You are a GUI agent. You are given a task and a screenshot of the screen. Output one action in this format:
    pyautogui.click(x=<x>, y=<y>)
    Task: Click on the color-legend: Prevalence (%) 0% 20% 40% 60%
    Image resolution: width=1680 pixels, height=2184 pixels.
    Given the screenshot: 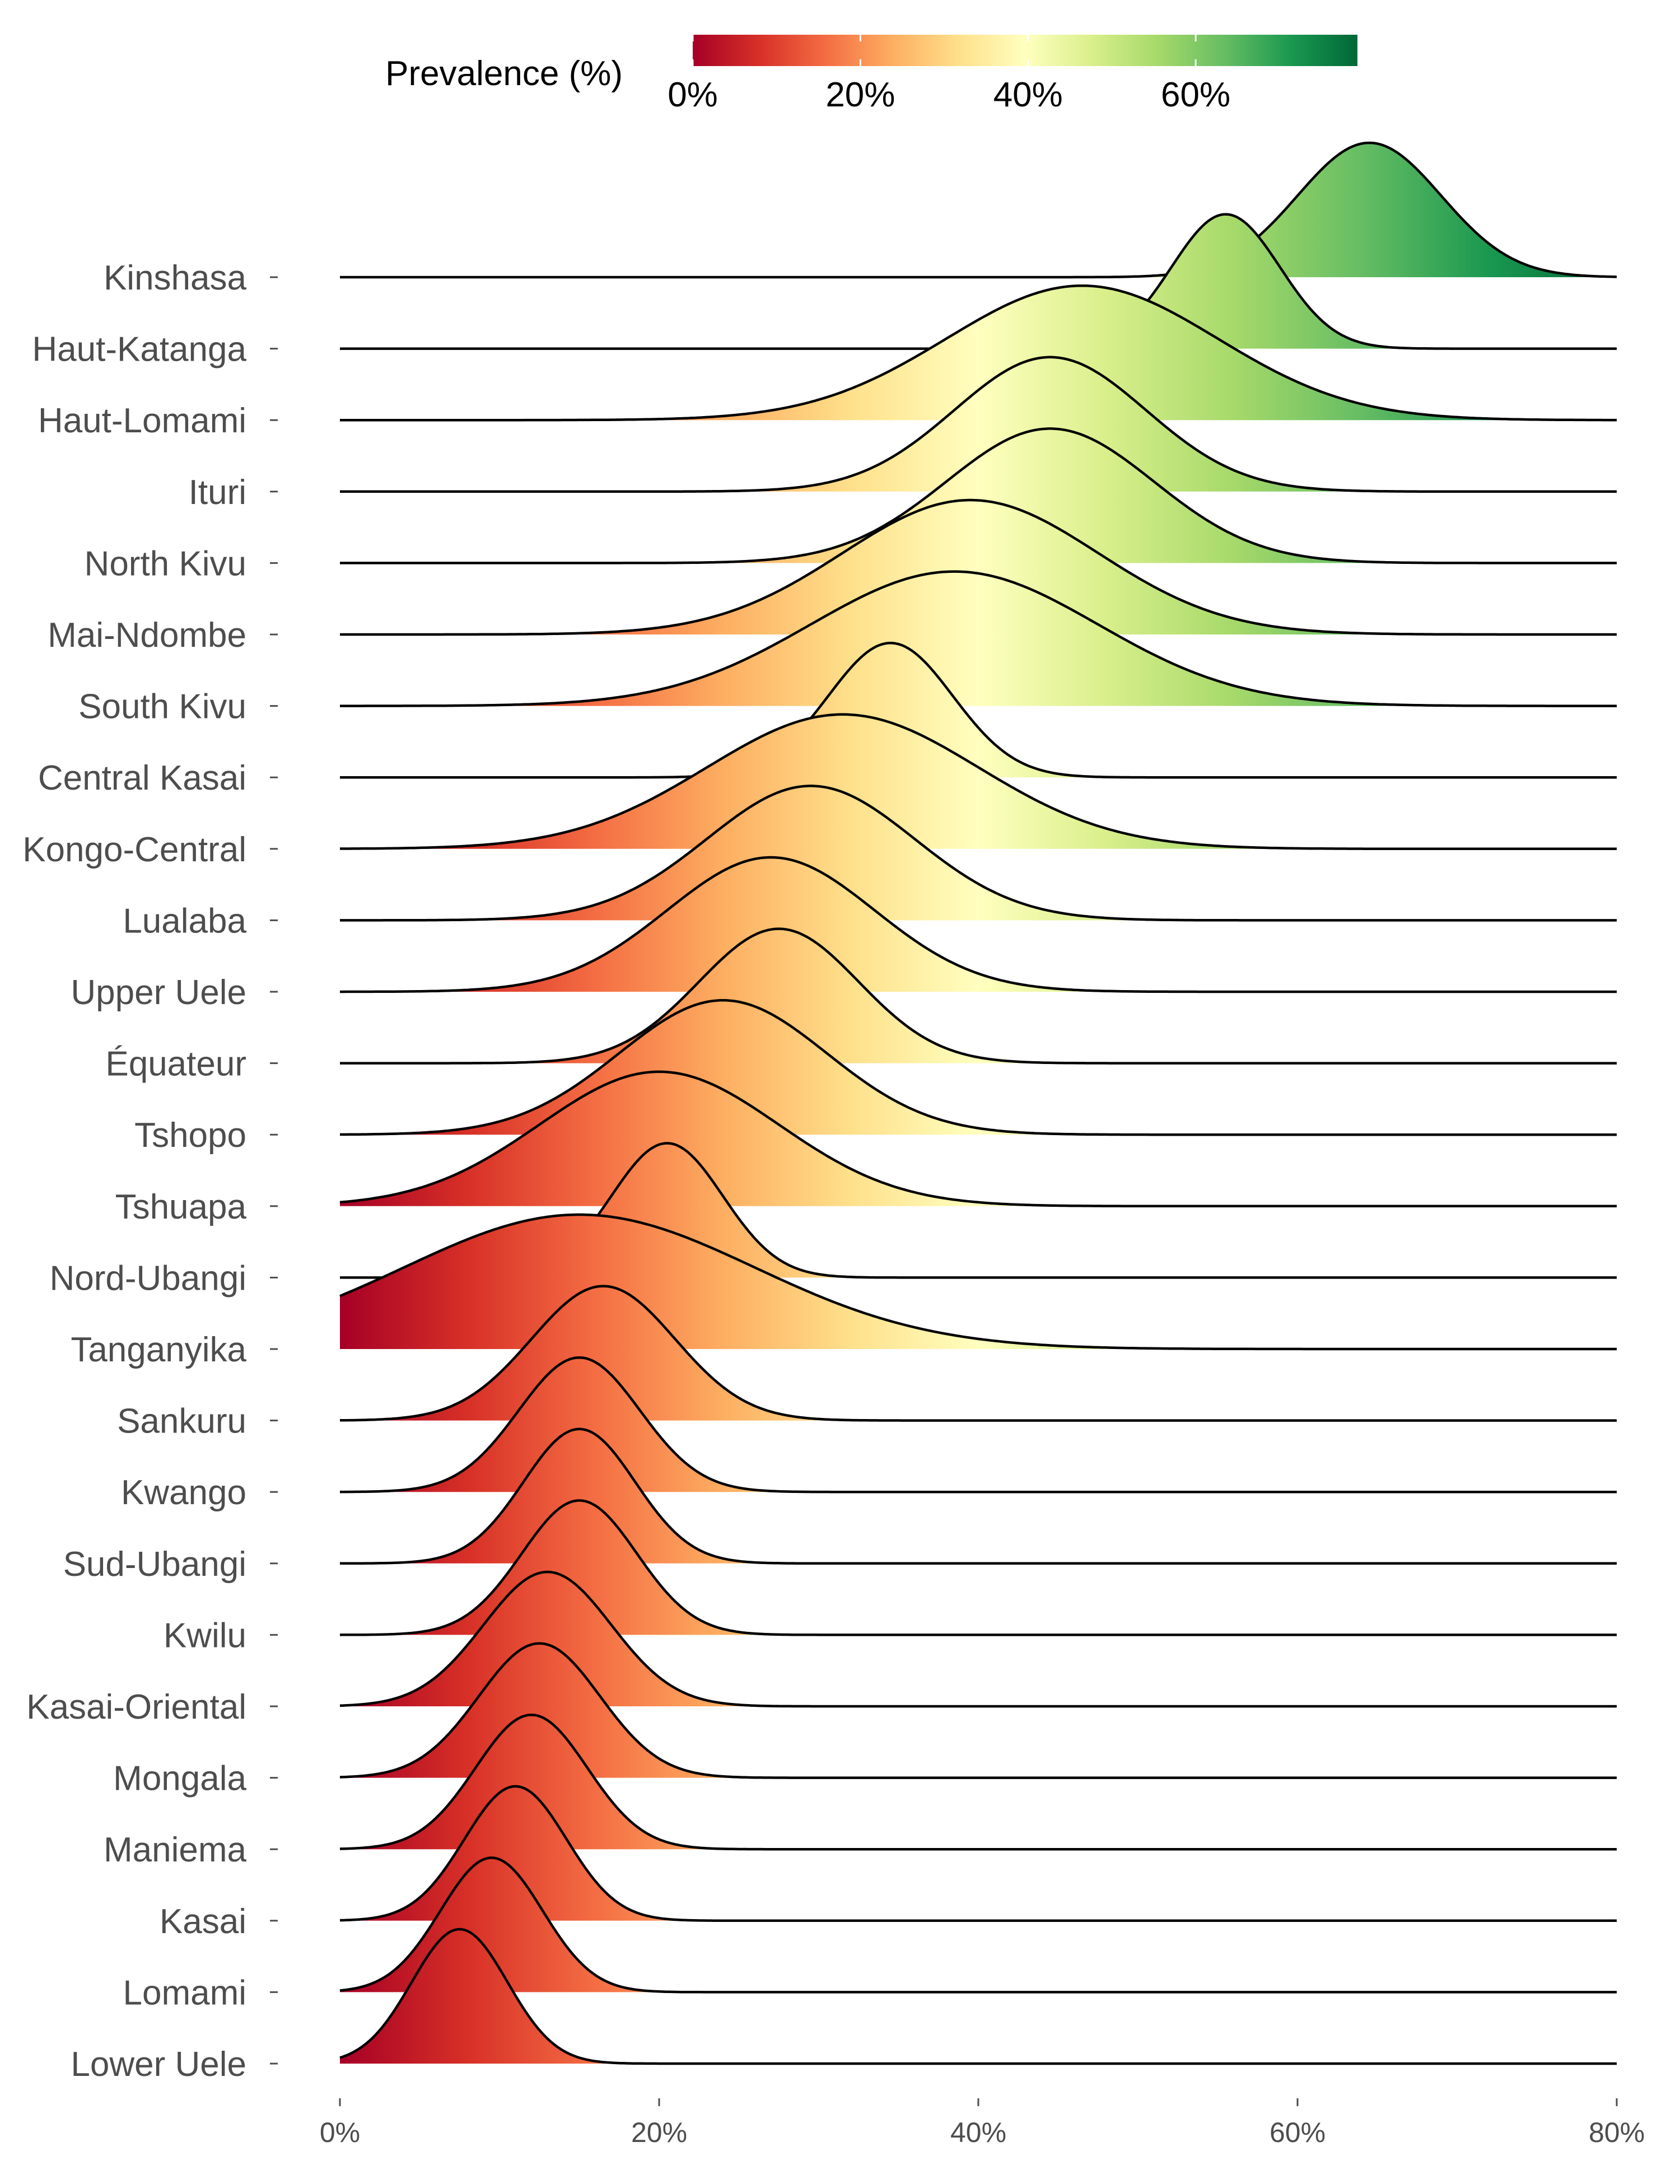 What is the action you would take?
    pyautogui.click(x=871, y=75)
    